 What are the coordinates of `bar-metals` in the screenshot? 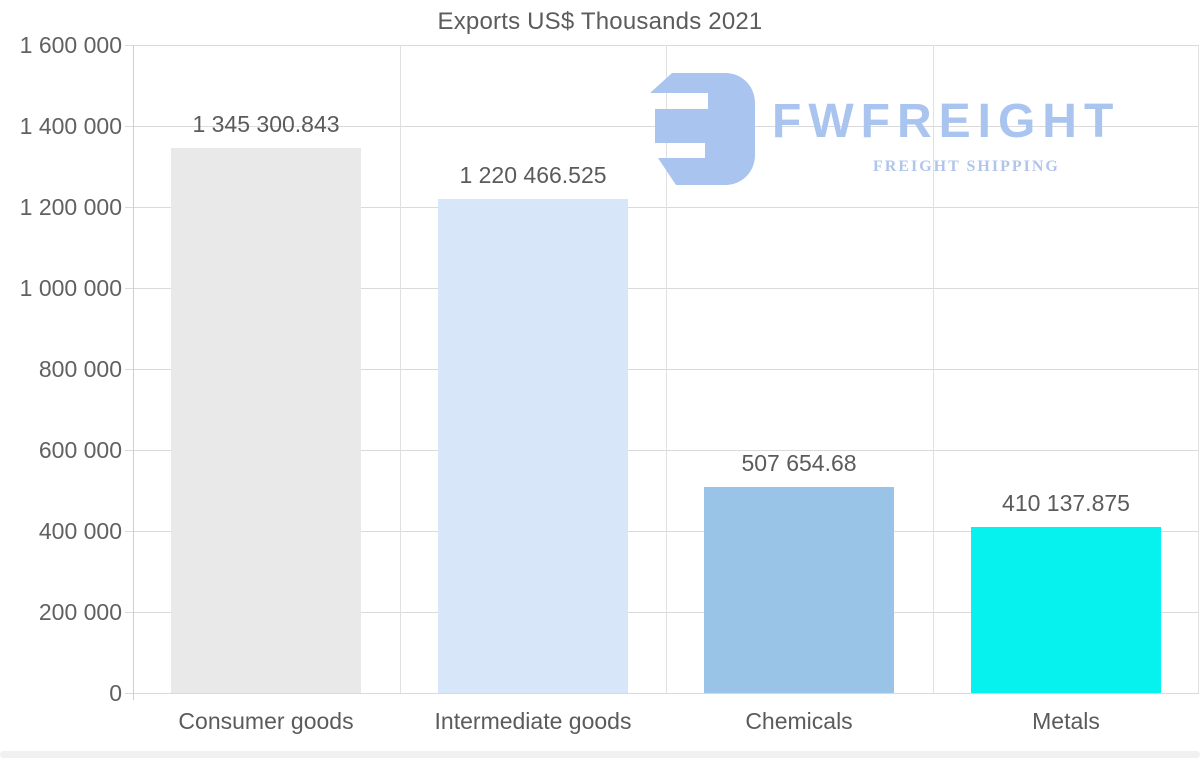 It's located at (1066, 610).